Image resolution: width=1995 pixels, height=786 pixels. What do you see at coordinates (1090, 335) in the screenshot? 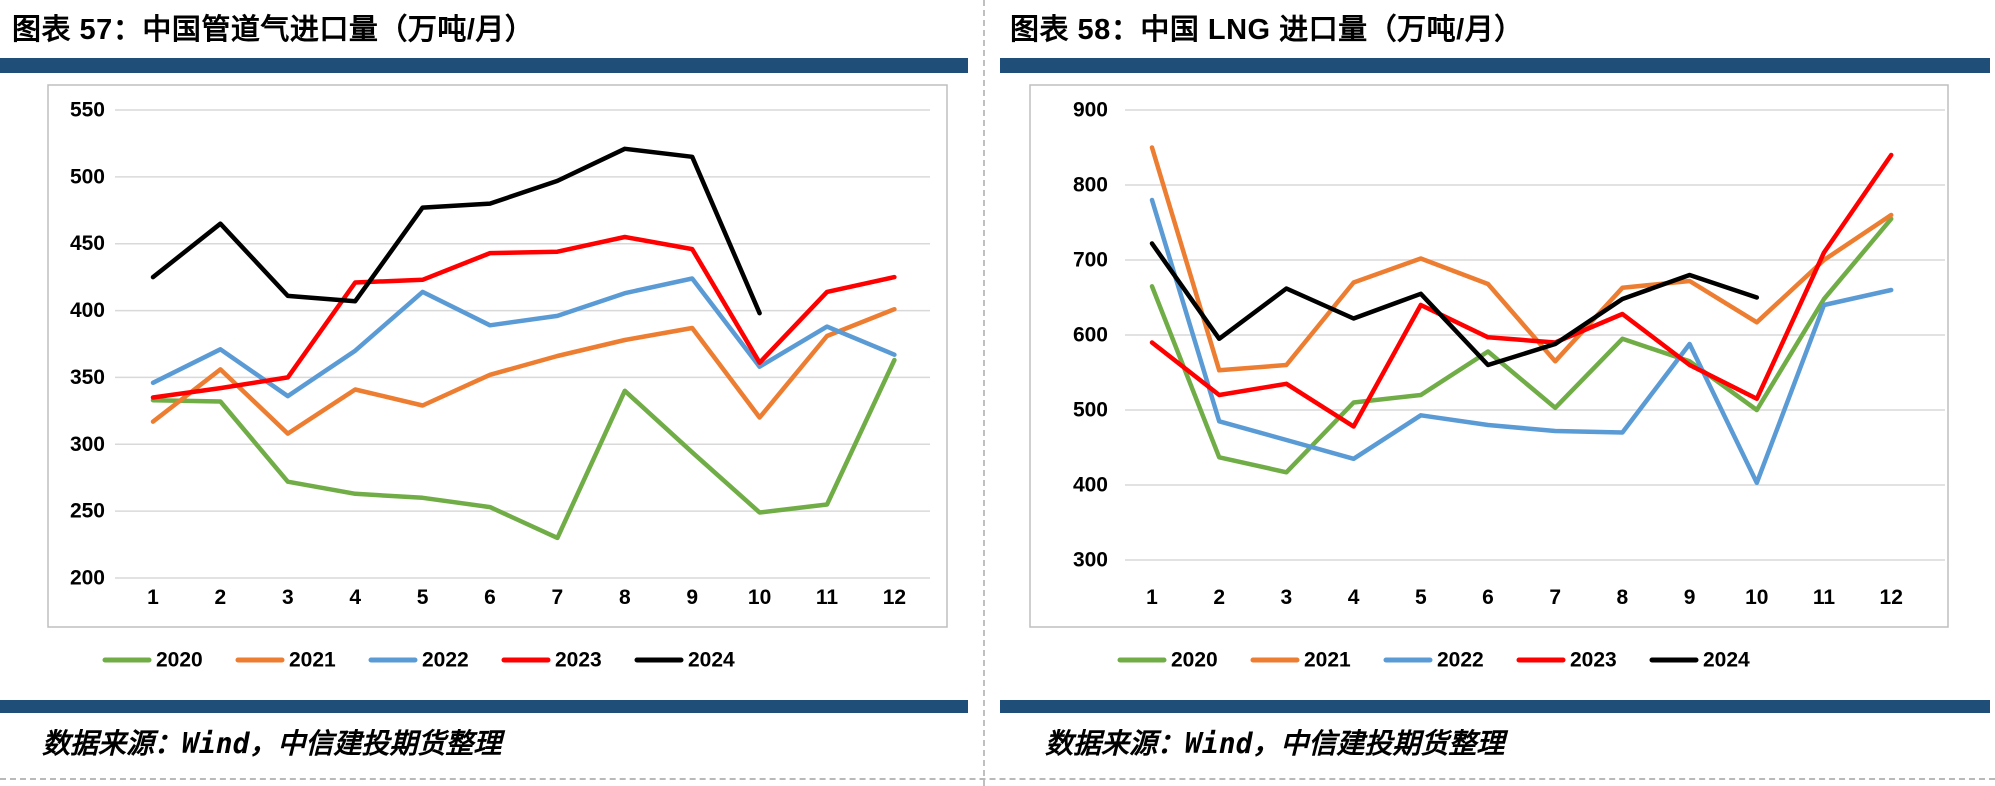
I see `y-axis-tick-label: 600` at bounding box center [1090, 335].